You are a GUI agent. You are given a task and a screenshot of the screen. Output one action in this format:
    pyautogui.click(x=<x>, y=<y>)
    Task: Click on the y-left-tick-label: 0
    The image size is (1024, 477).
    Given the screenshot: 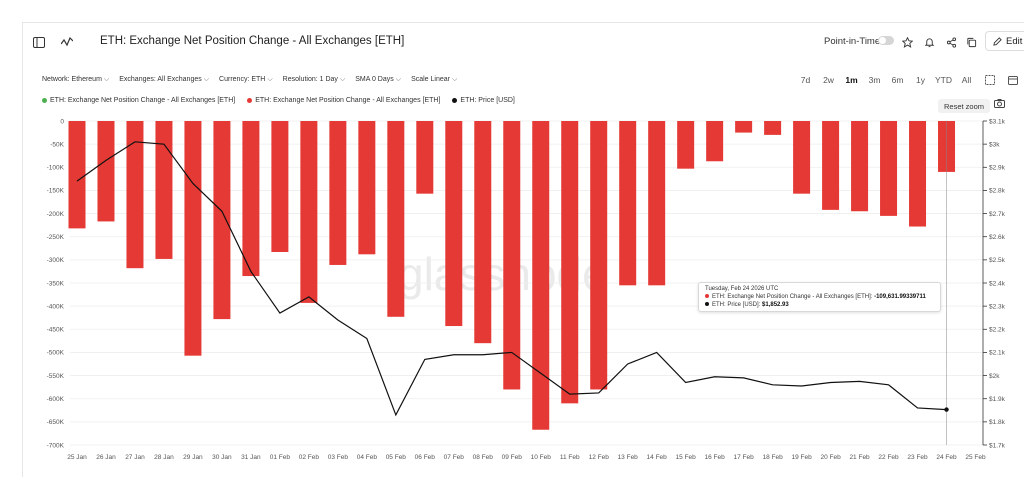 What is the action you would take?
    pyautogui.click(x=62, y=121)
    